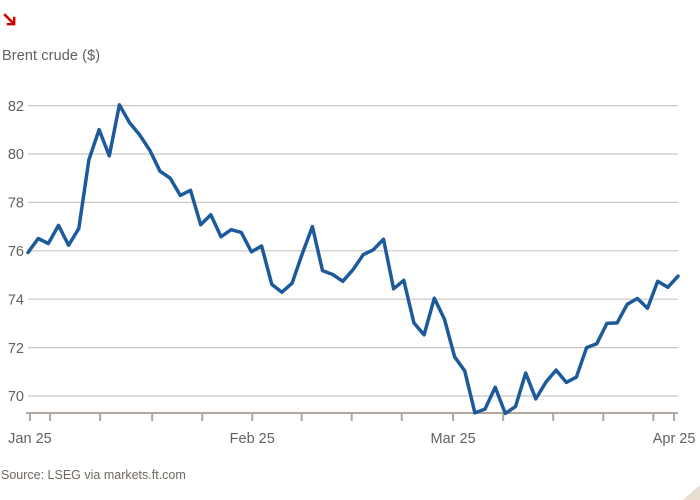 Image resolution: width=700 pixels, height=500 pixels. Describe the element at coordinates (9, 19) in the screenshot. I see `price-down-arrow-icon` at that location.